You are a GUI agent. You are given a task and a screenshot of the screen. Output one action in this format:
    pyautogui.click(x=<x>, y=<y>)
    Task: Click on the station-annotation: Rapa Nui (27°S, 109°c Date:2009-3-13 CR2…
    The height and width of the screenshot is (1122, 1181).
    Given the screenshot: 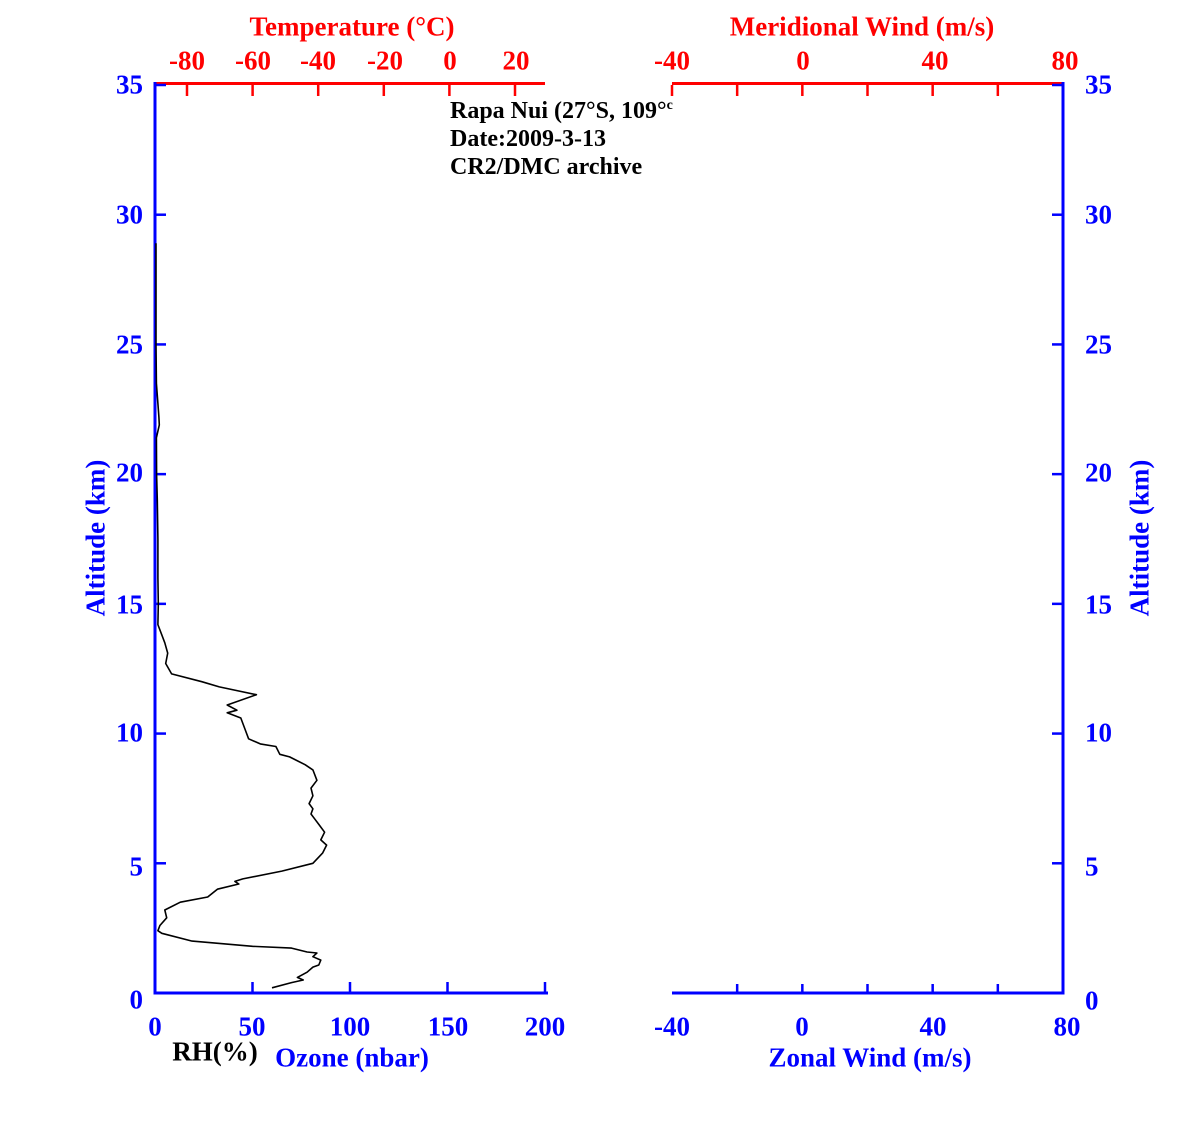 What is the action you would take?
    pyautogui.click(x=561, y=136)
    